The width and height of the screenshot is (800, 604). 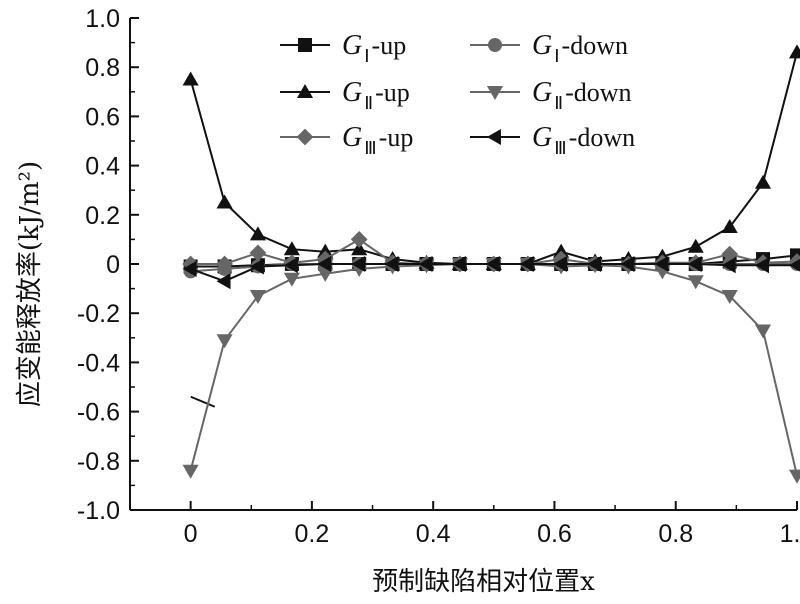 What do you see at coordinates (98, 462) in the screenshot?
I see `y-tick-label: -0.8` at bounding box center [98, 462].